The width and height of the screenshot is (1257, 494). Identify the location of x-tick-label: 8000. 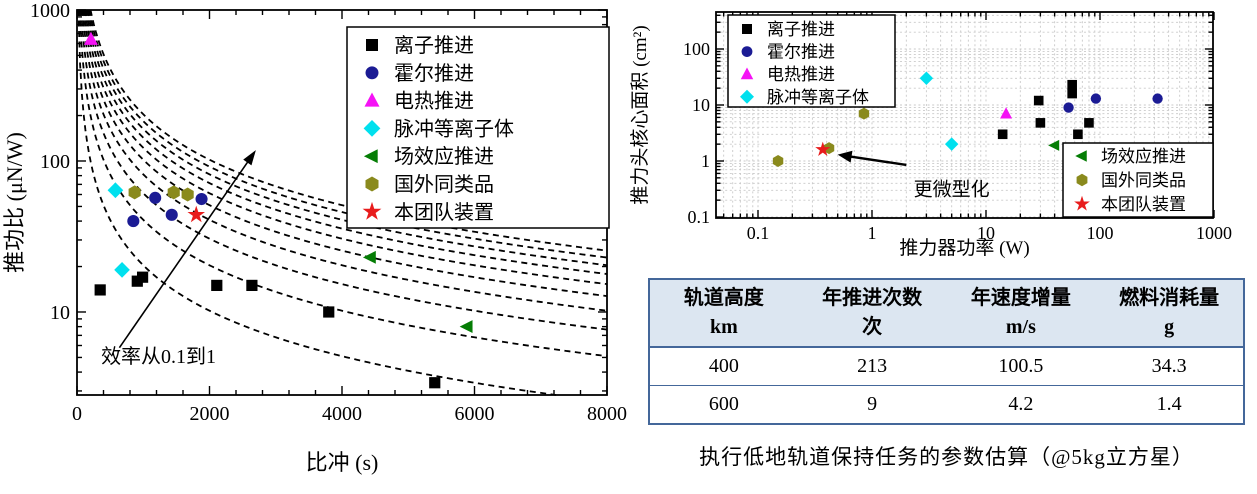
(607, 414).